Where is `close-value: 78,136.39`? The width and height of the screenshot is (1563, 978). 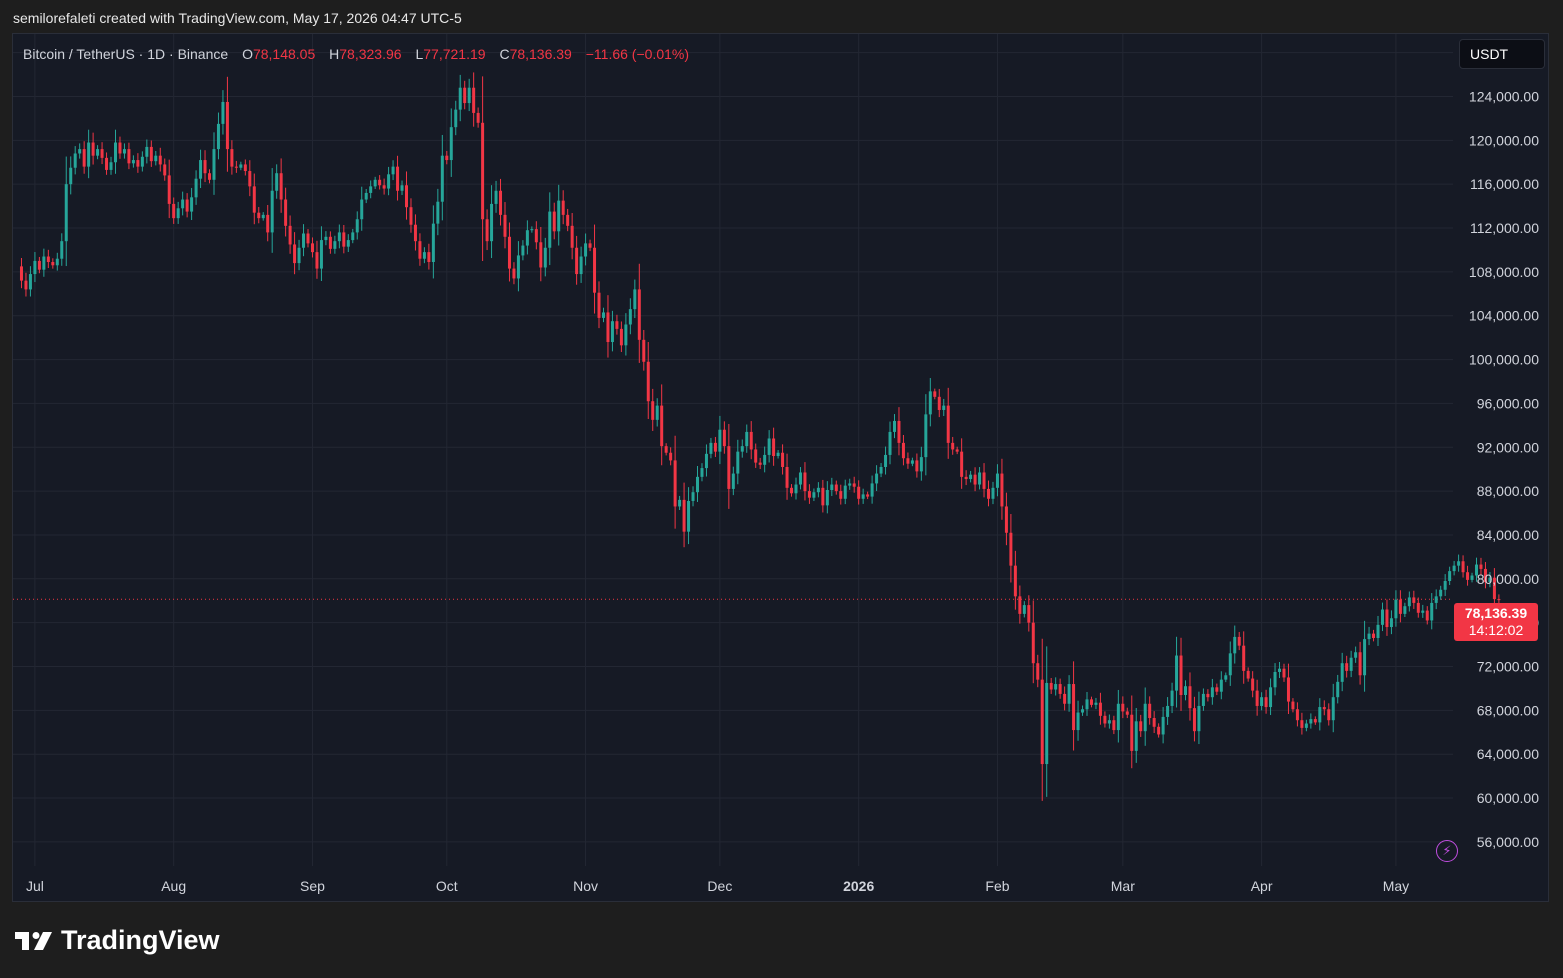
close-value: 78,136.39 is located at coordinates (540, 54).